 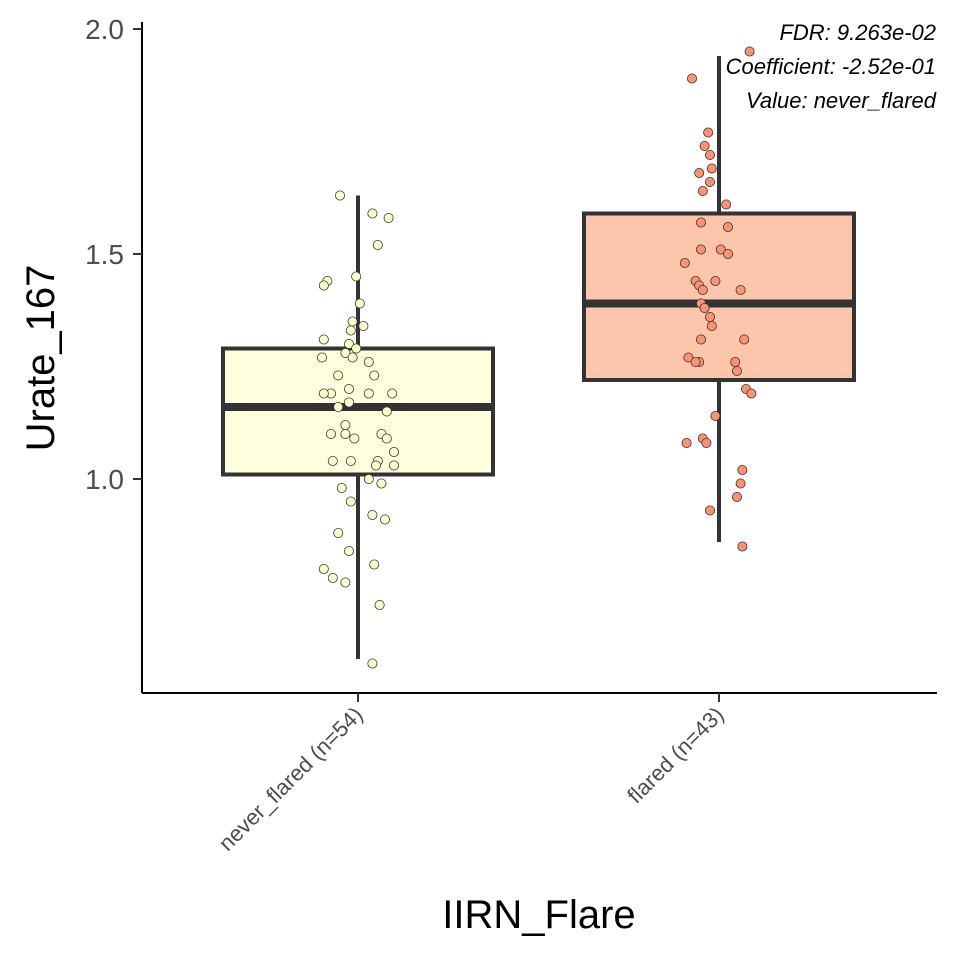 I want to click on coefficient-annotation: Coefficient: -2.52e-01, so click(x=831, y=66).